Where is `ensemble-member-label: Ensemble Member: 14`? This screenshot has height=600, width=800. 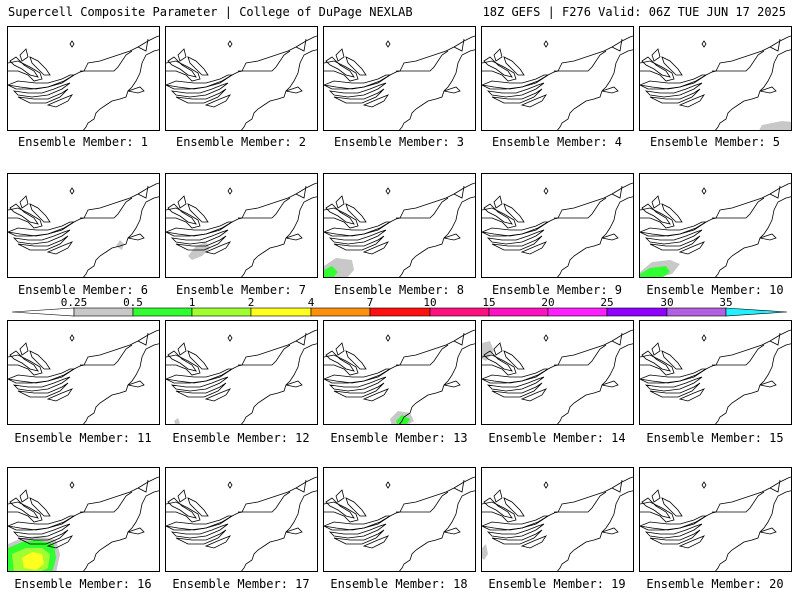 ensemble-member-label: Ensemble Member: 14 is located at coordinates (557, 438).